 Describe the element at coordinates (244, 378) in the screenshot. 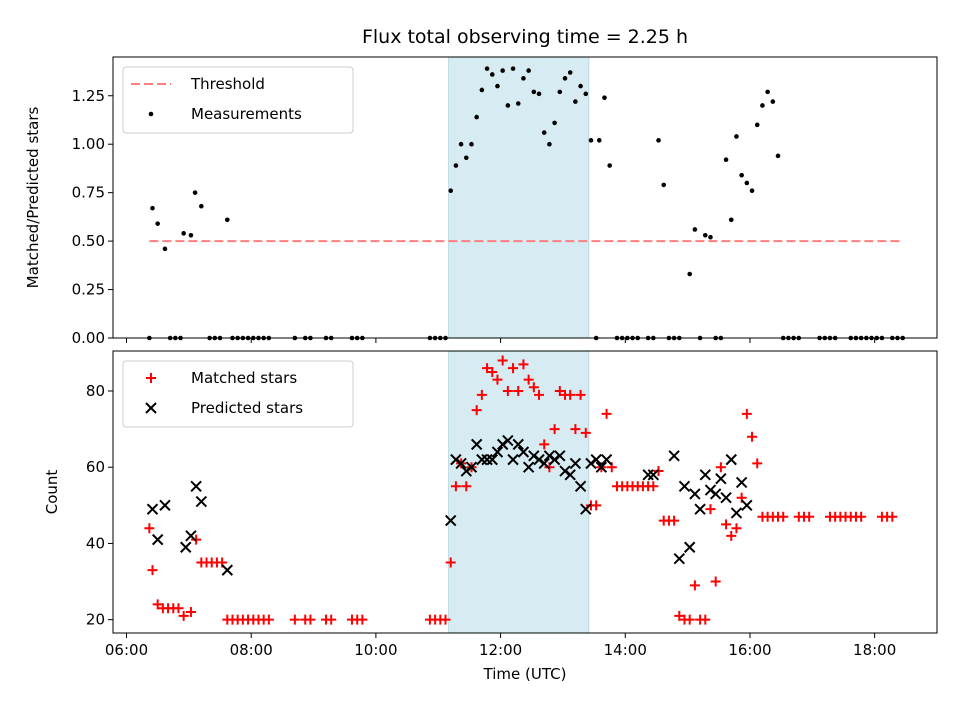

I see `legend-label: Matched stars` at that location.